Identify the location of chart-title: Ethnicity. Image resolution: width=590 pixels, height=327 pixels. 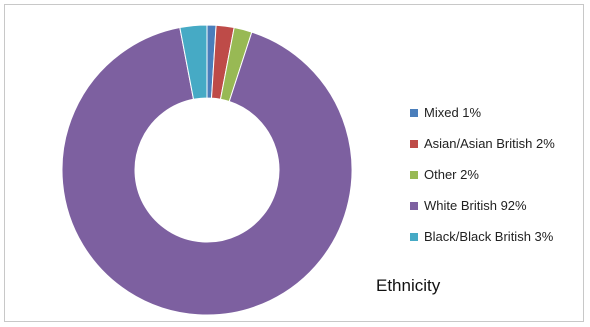
(408, 285).